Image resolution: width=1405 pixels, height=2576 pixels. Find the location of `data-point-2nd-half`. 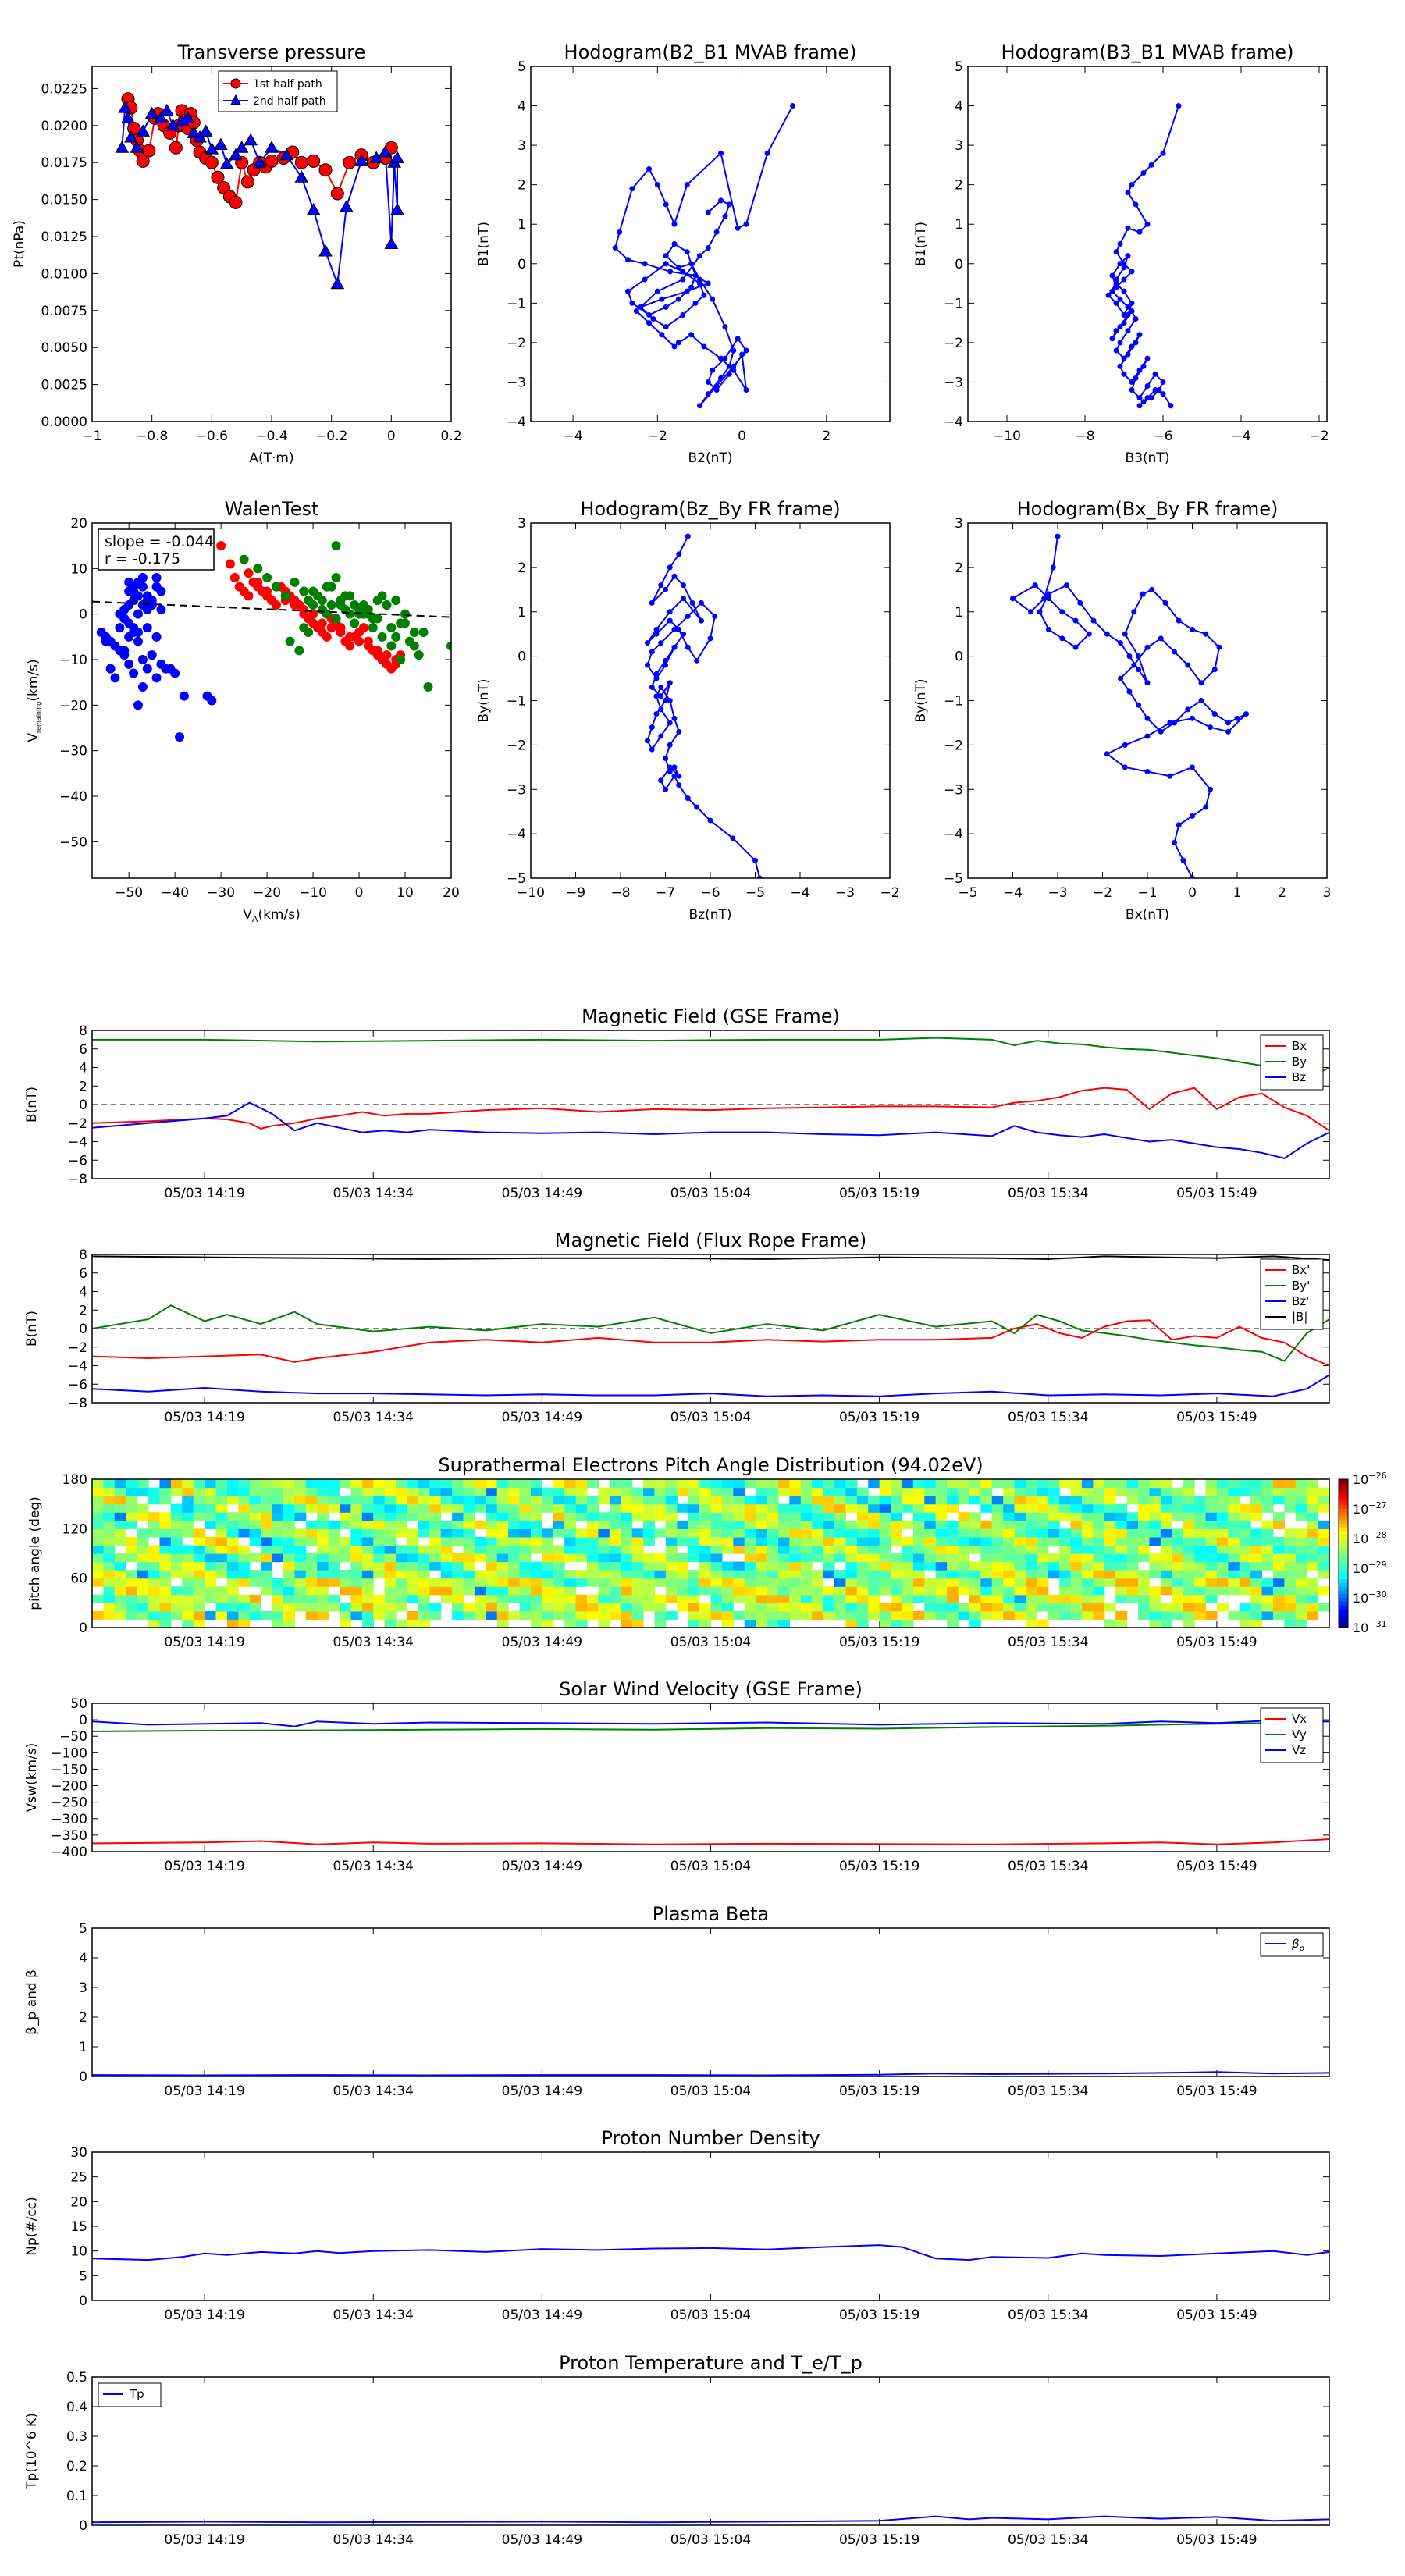

data-point-2nd-half is located at coordinates (152, 112).